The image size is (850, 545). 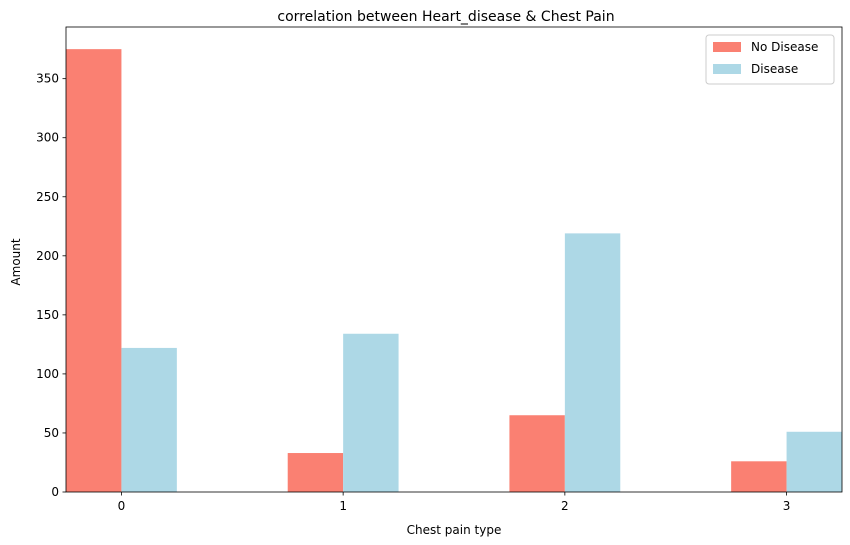 What do you see at coordinates (51, 285) in the screenshot?
I see `y-axis-ticks: 0 50 100 150 200 250 300 350` at bounding box center [51, 285].